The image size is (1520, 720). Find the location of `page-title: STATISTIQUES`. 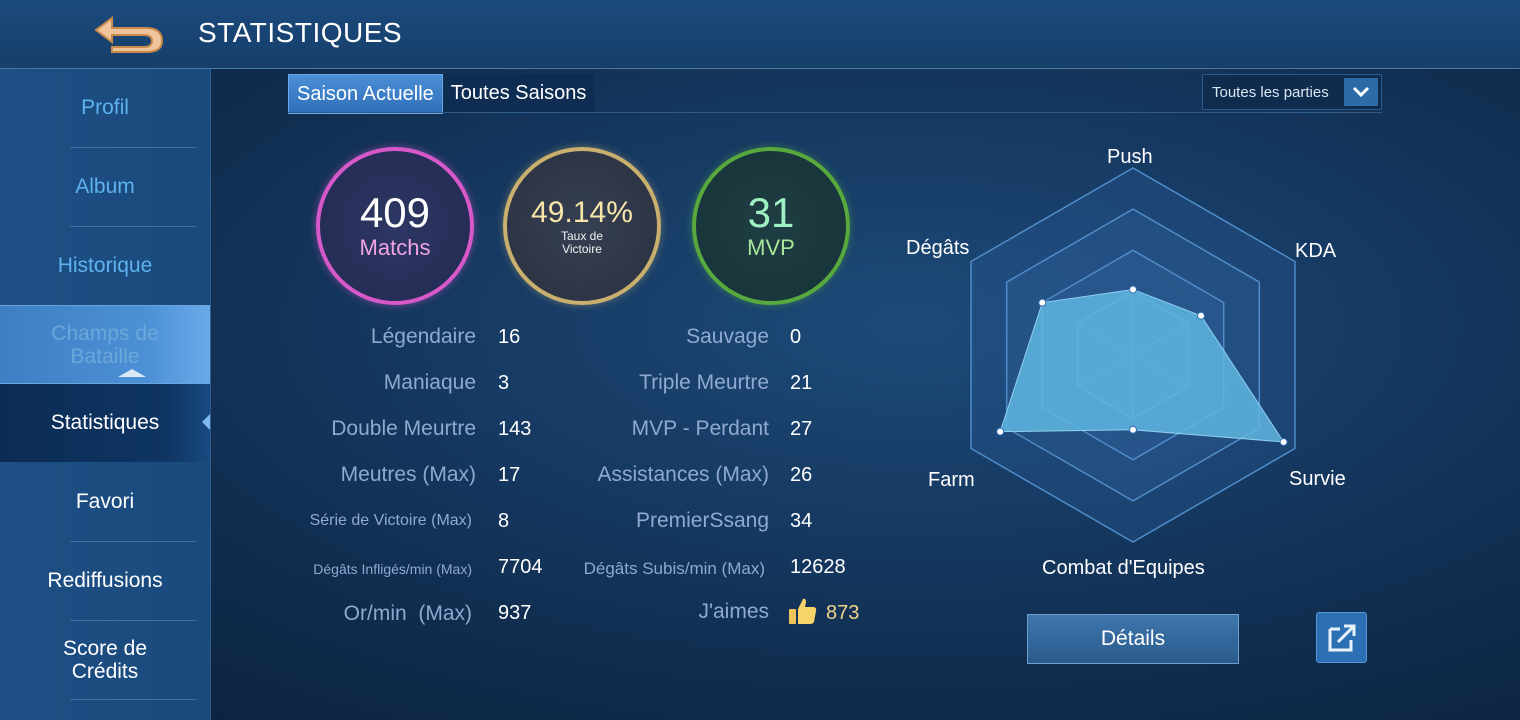

page-title: STATISTIQUES is located at coordinates (300, 32).